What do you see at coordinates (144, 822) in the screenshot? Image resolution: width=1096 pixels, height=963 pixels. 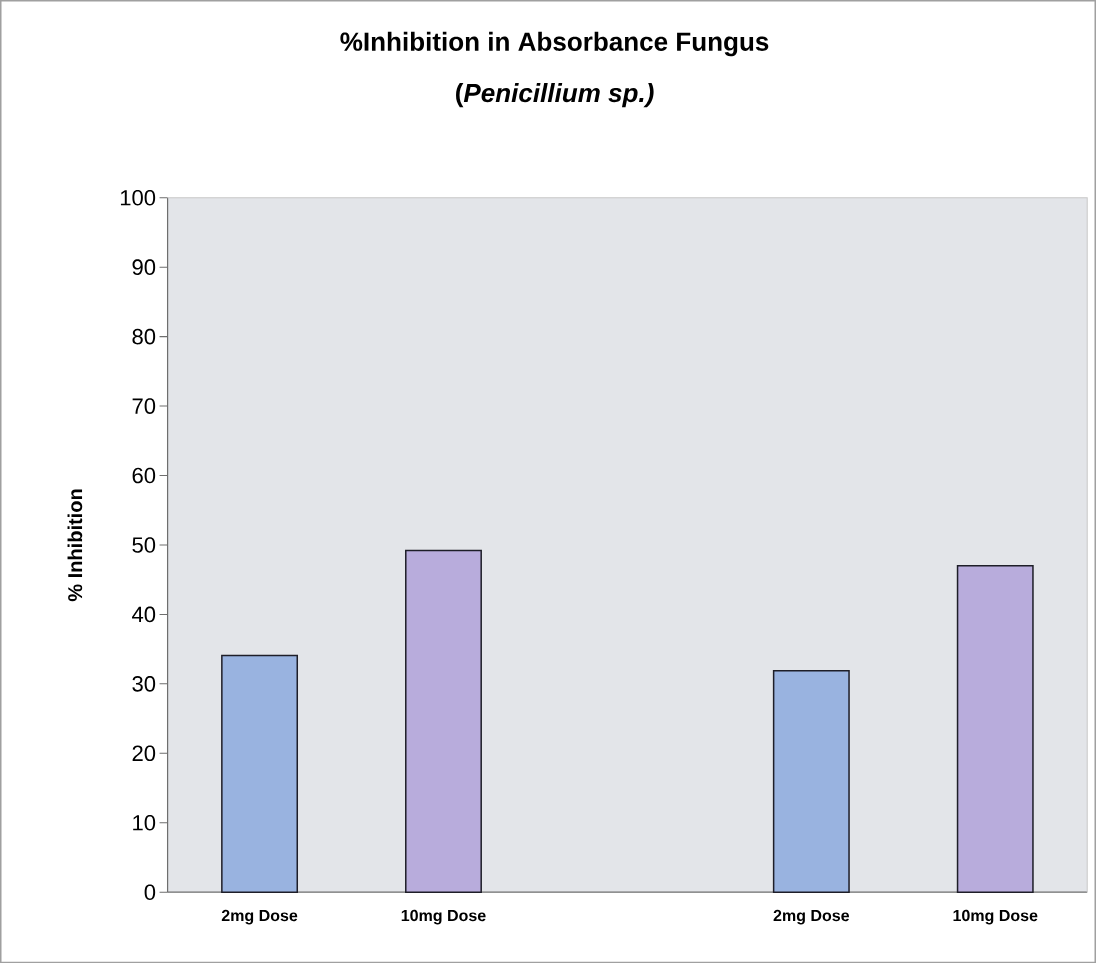 I see `y-tick-label: 10` at bounding box center [144, 822].